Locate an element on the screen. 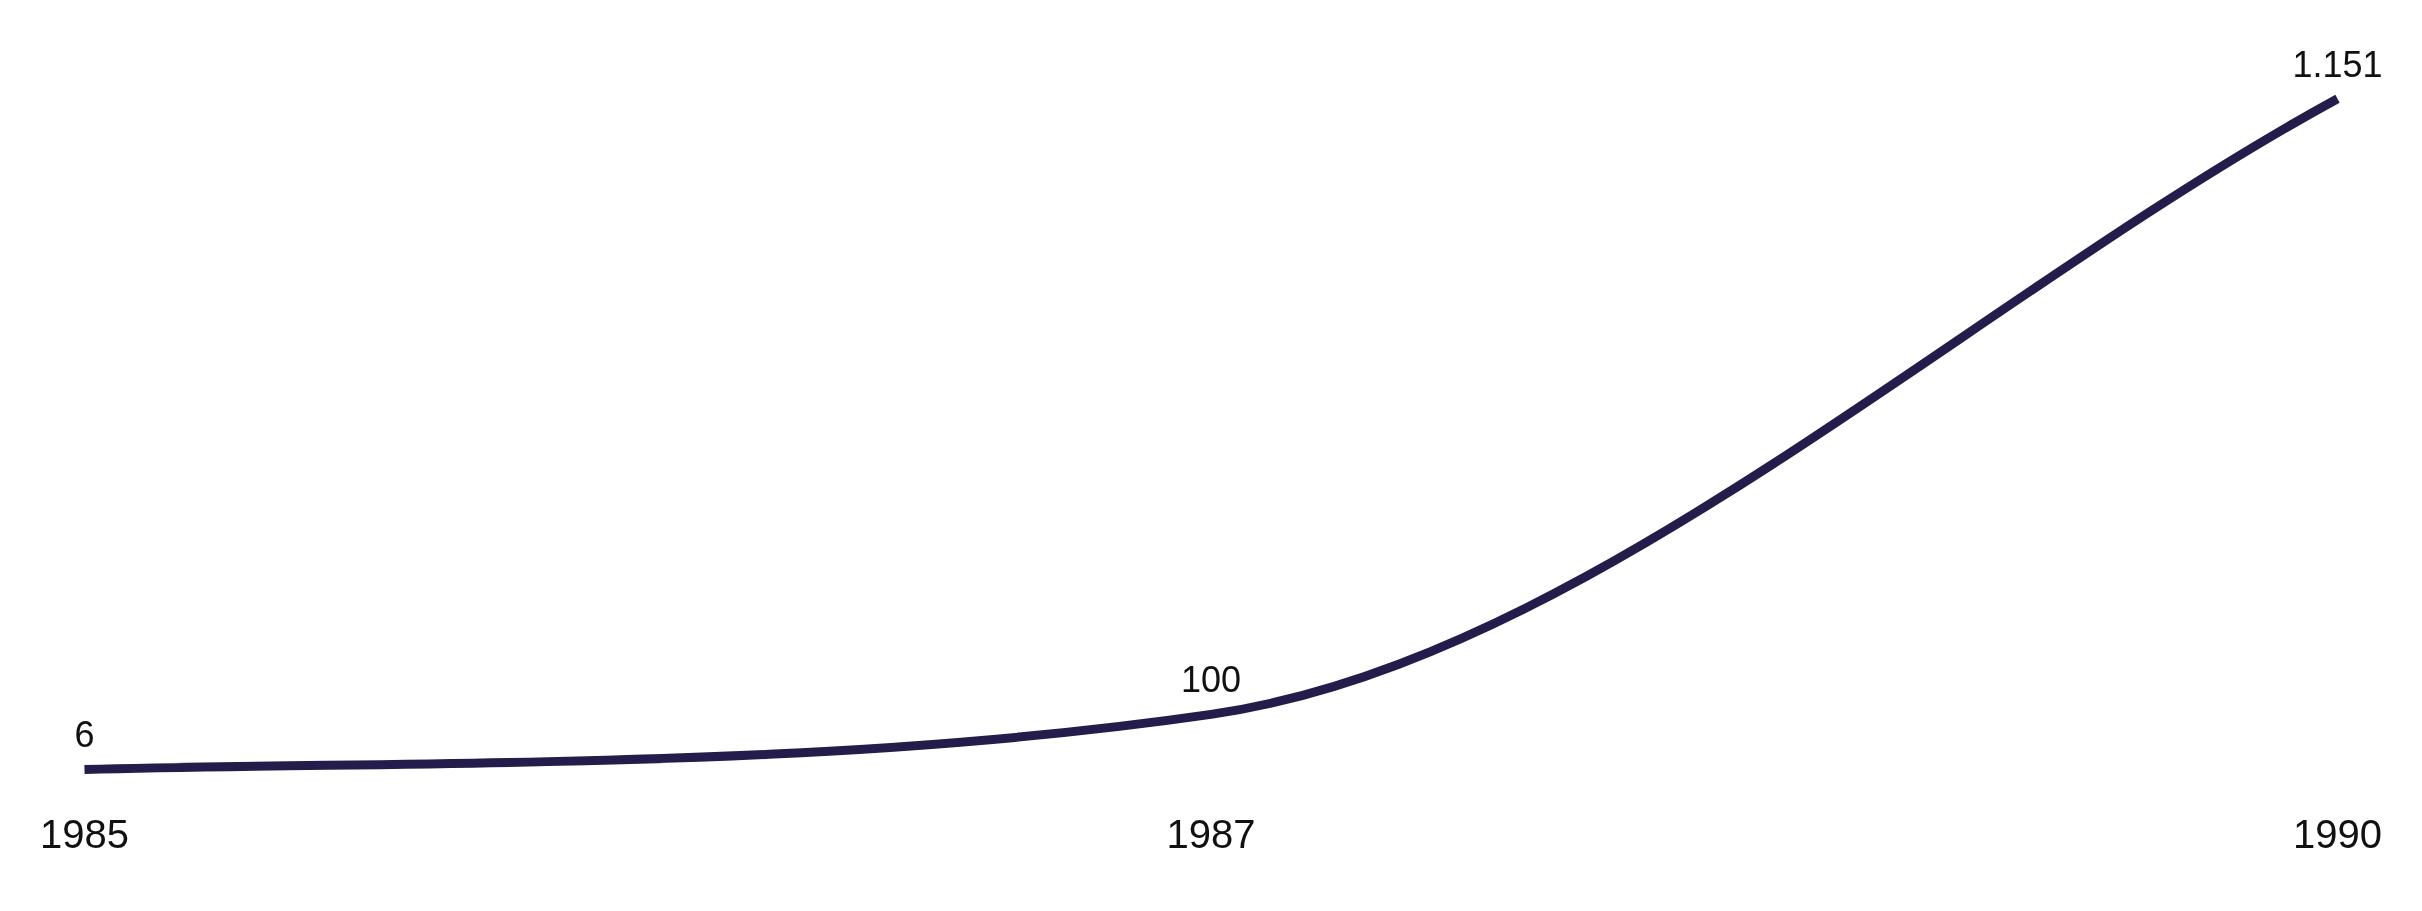 This screenshot has width=2422, height=911. x-tick-label: 1985 is located at coordinates (84, 834).